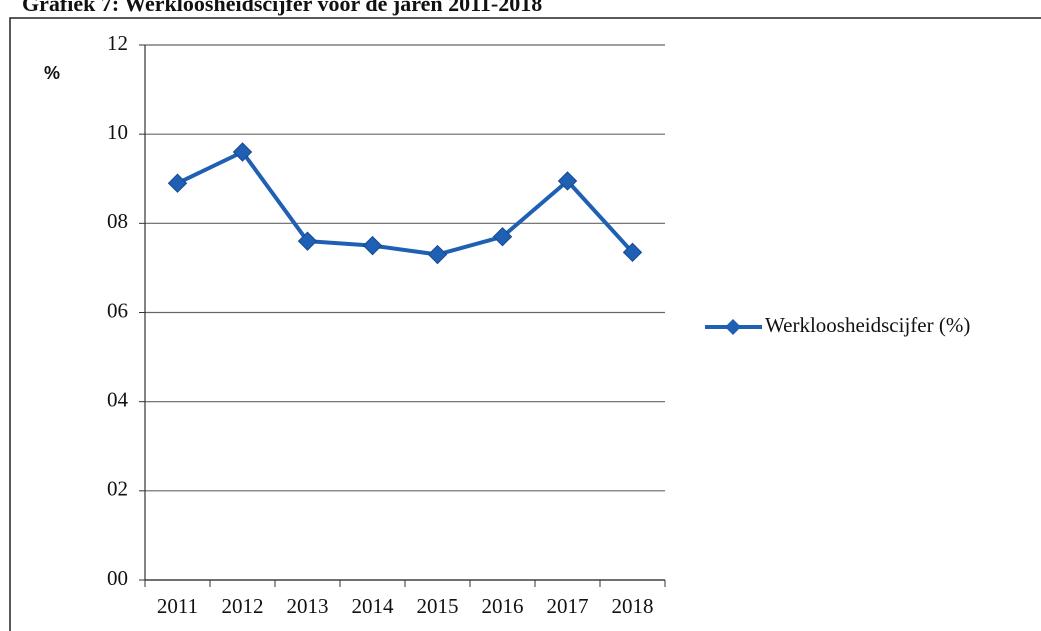 This screenshot has height=631, width=1041. What do you see at coordinates (177, 606) in the screenshot?
I see `x-tick-label: 2011` at bounding box center [177, 606].